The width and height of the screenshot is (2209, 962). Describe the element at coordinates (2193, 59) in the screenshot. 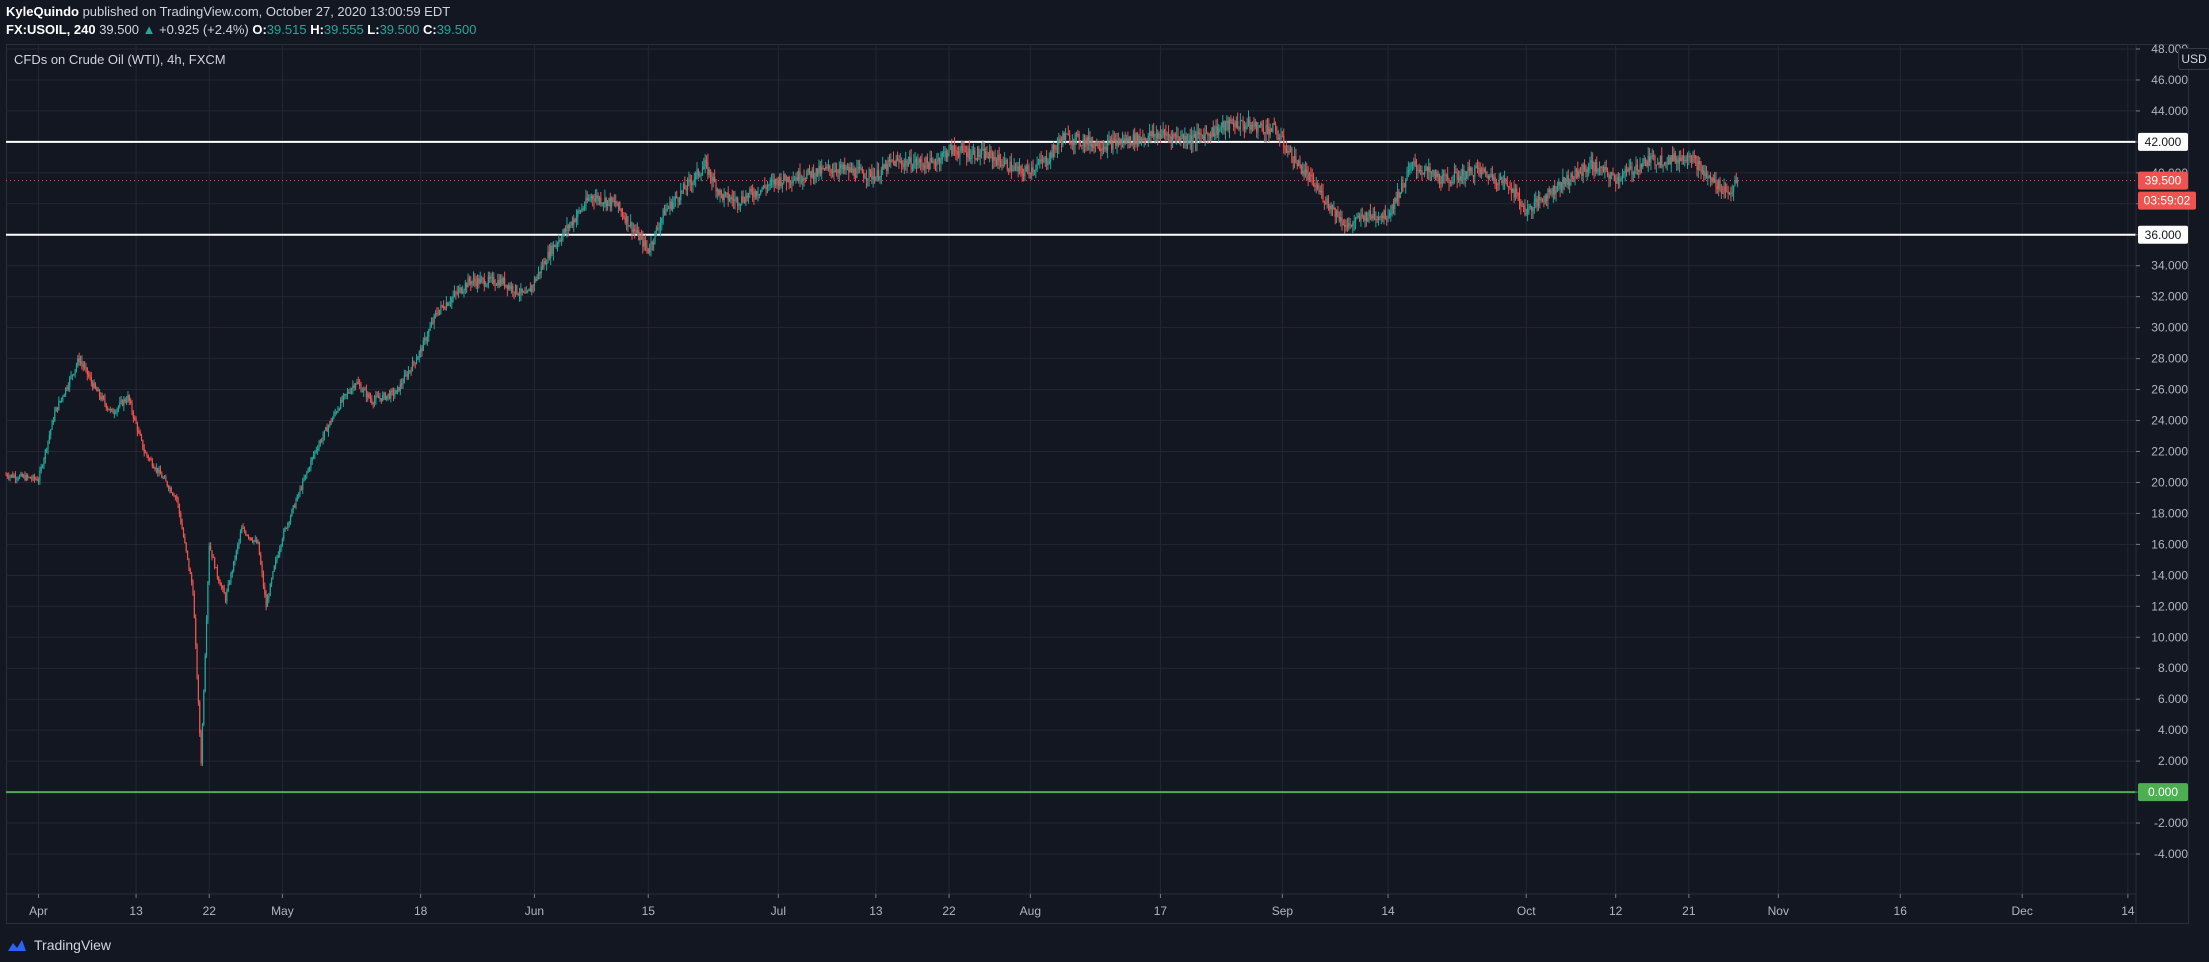

I see `currency-button: USD` at that location.